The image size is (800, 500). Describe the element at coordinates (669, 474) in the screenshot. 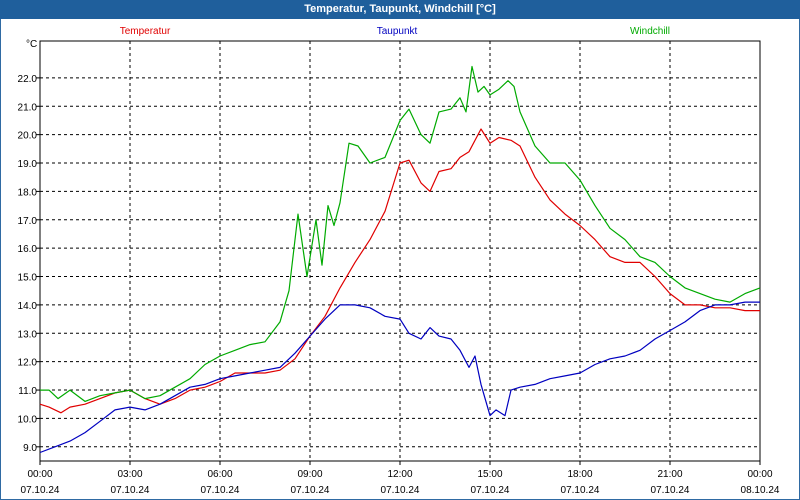

I see `x-tick-time-label: 21:00` at that location.